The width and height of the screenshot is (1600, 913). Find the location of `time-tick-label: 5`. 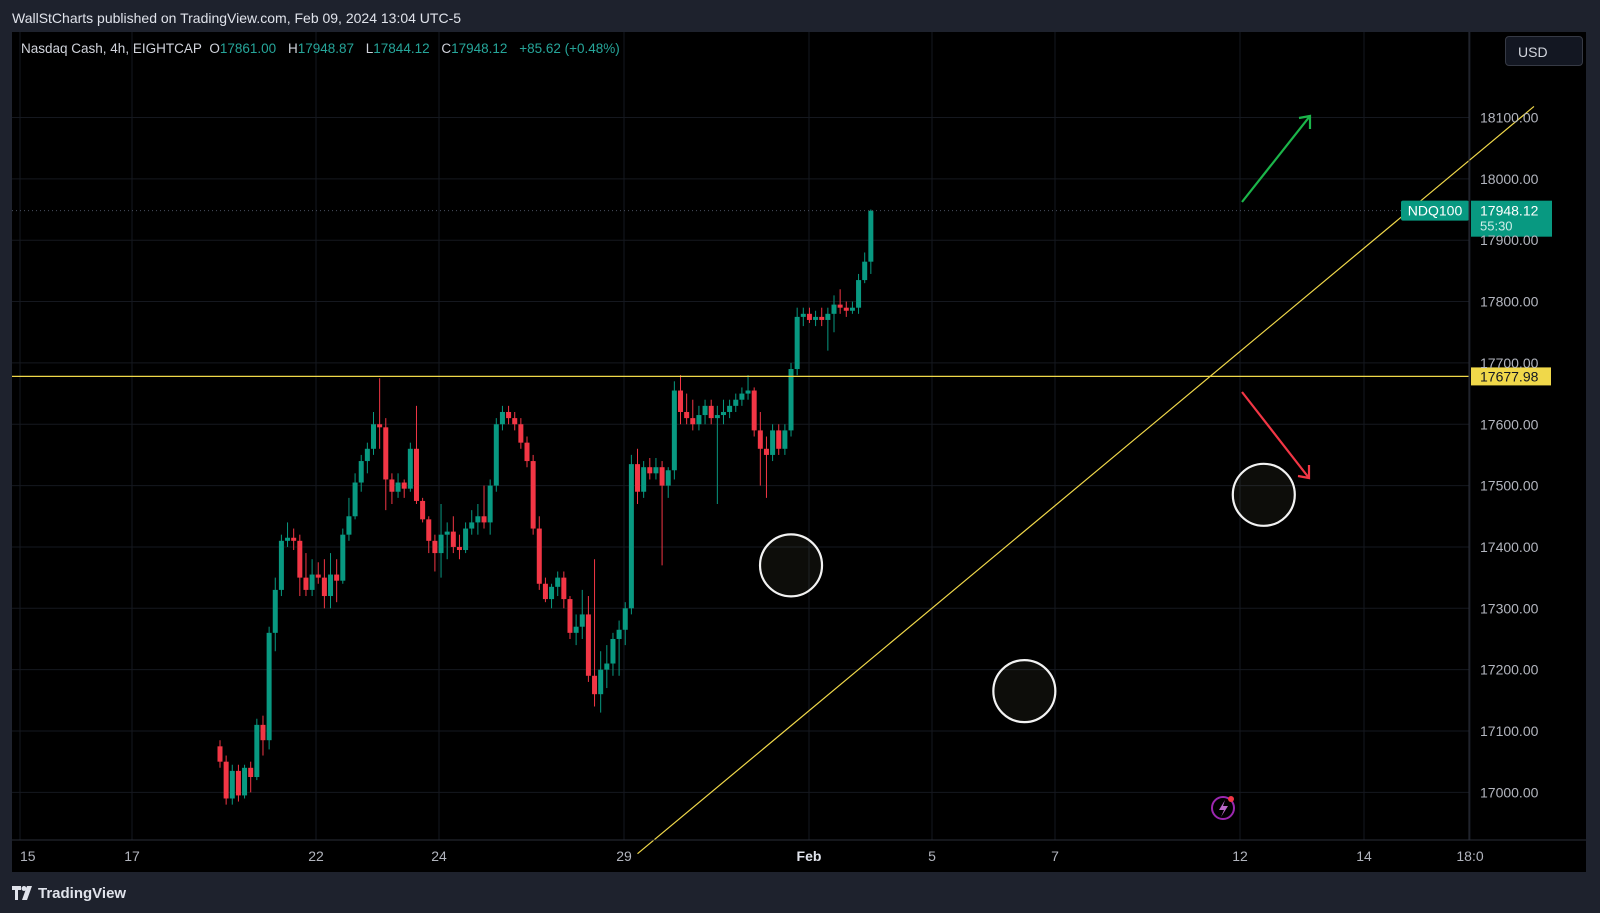

time-tick-label: 5 is located at coordinates (932, 856).